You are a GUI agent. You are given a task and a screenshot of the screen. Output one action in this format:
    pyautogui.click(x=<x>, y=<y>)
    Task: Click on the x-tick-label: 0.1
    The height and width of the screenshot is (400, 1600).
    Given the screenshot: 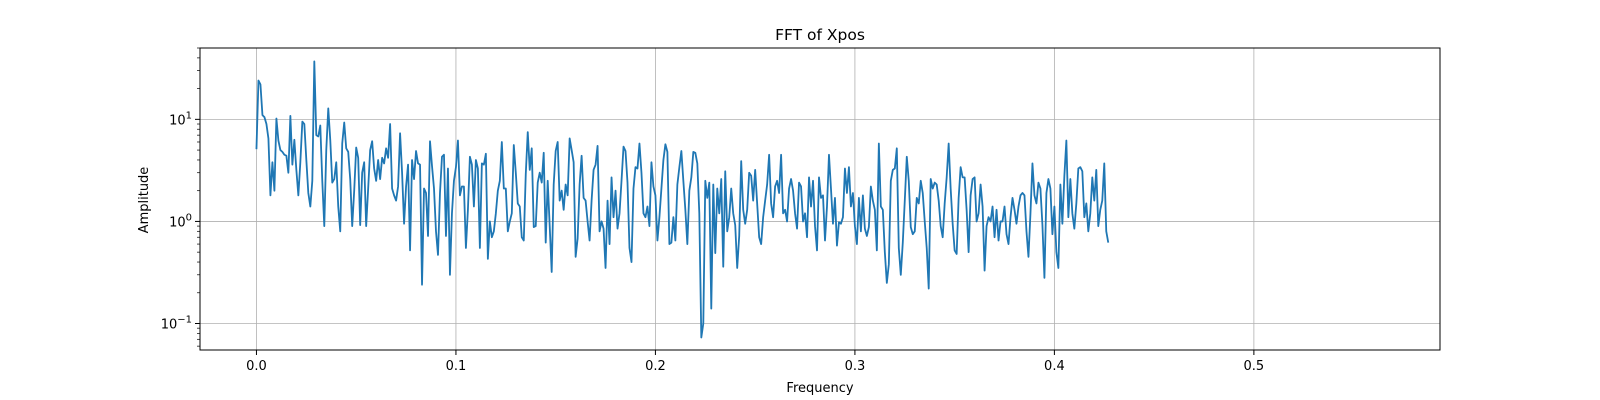 What is the action you would take?
    pyautogui.click(x=456, y=366)
    